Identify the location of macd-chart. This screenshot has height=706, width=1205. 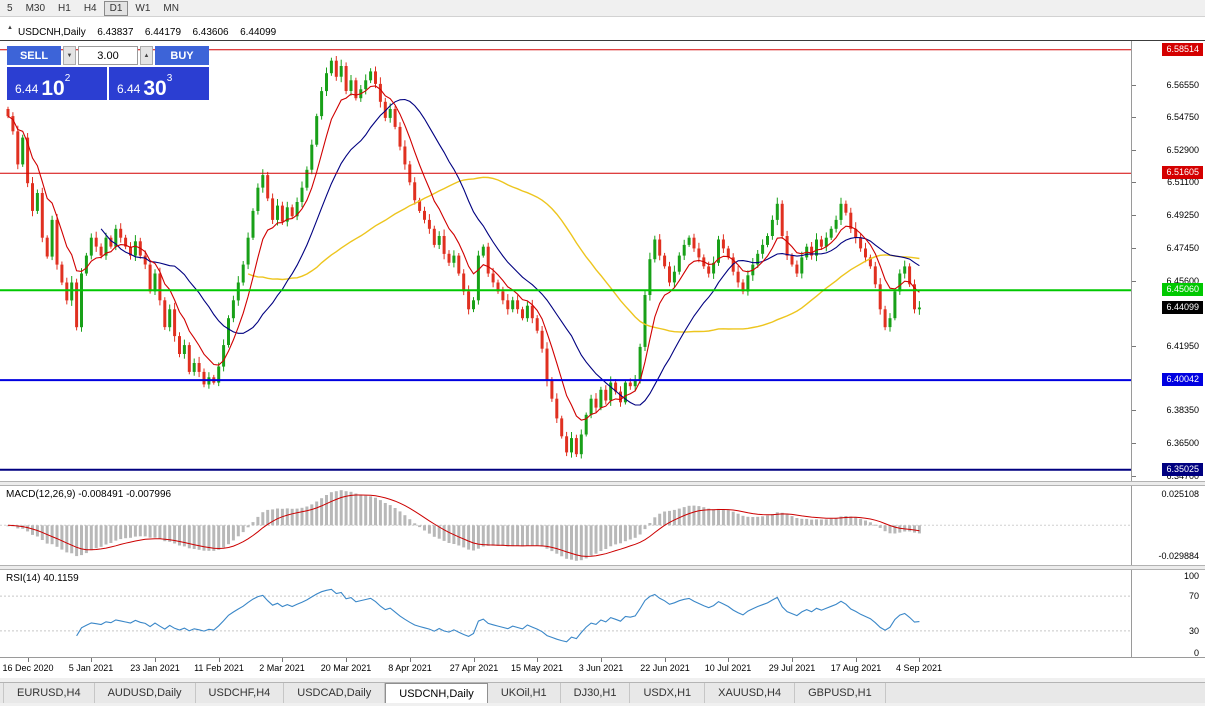
(565, 525).